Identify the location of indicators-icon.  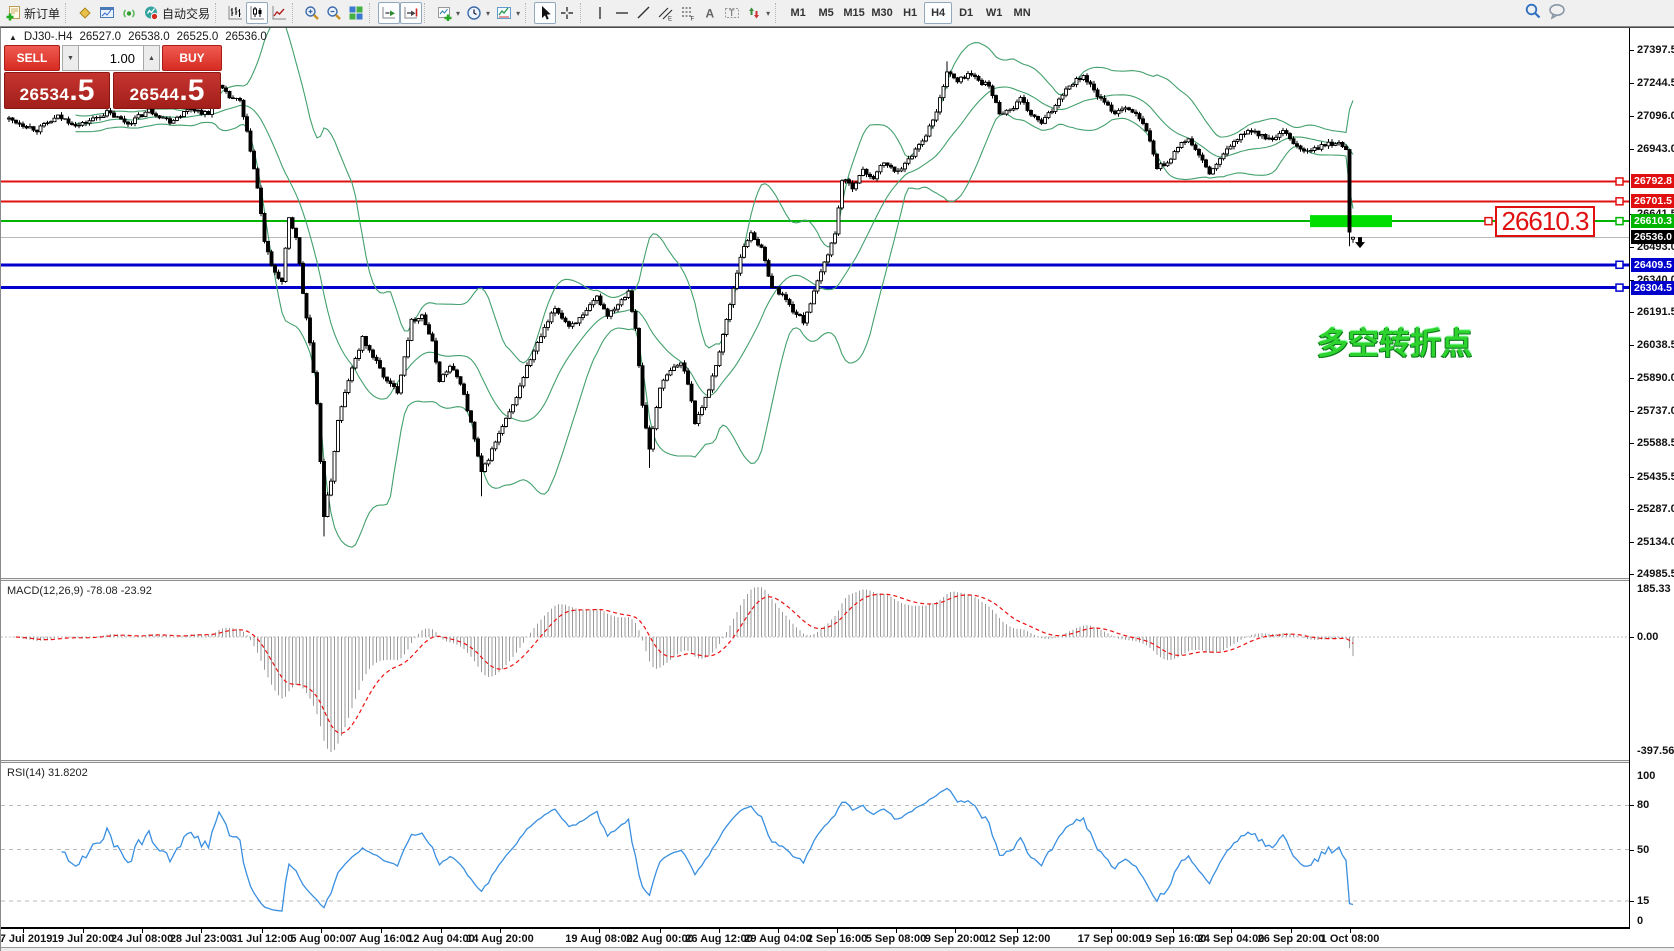
(445, 14).